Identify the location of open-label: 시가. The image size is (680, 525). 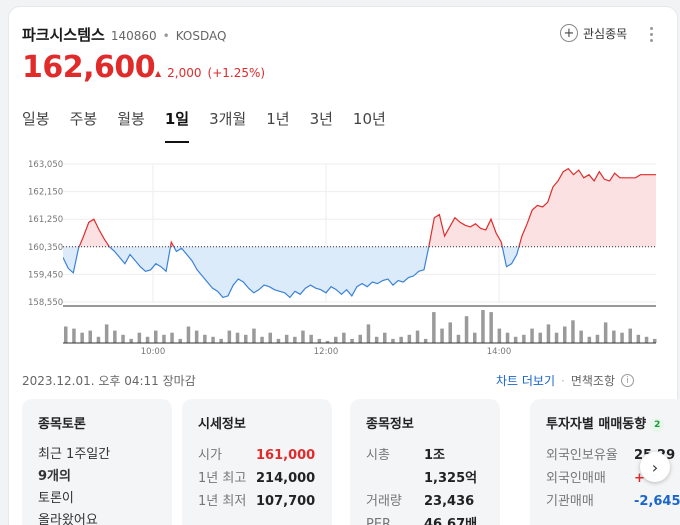
(210, 455).